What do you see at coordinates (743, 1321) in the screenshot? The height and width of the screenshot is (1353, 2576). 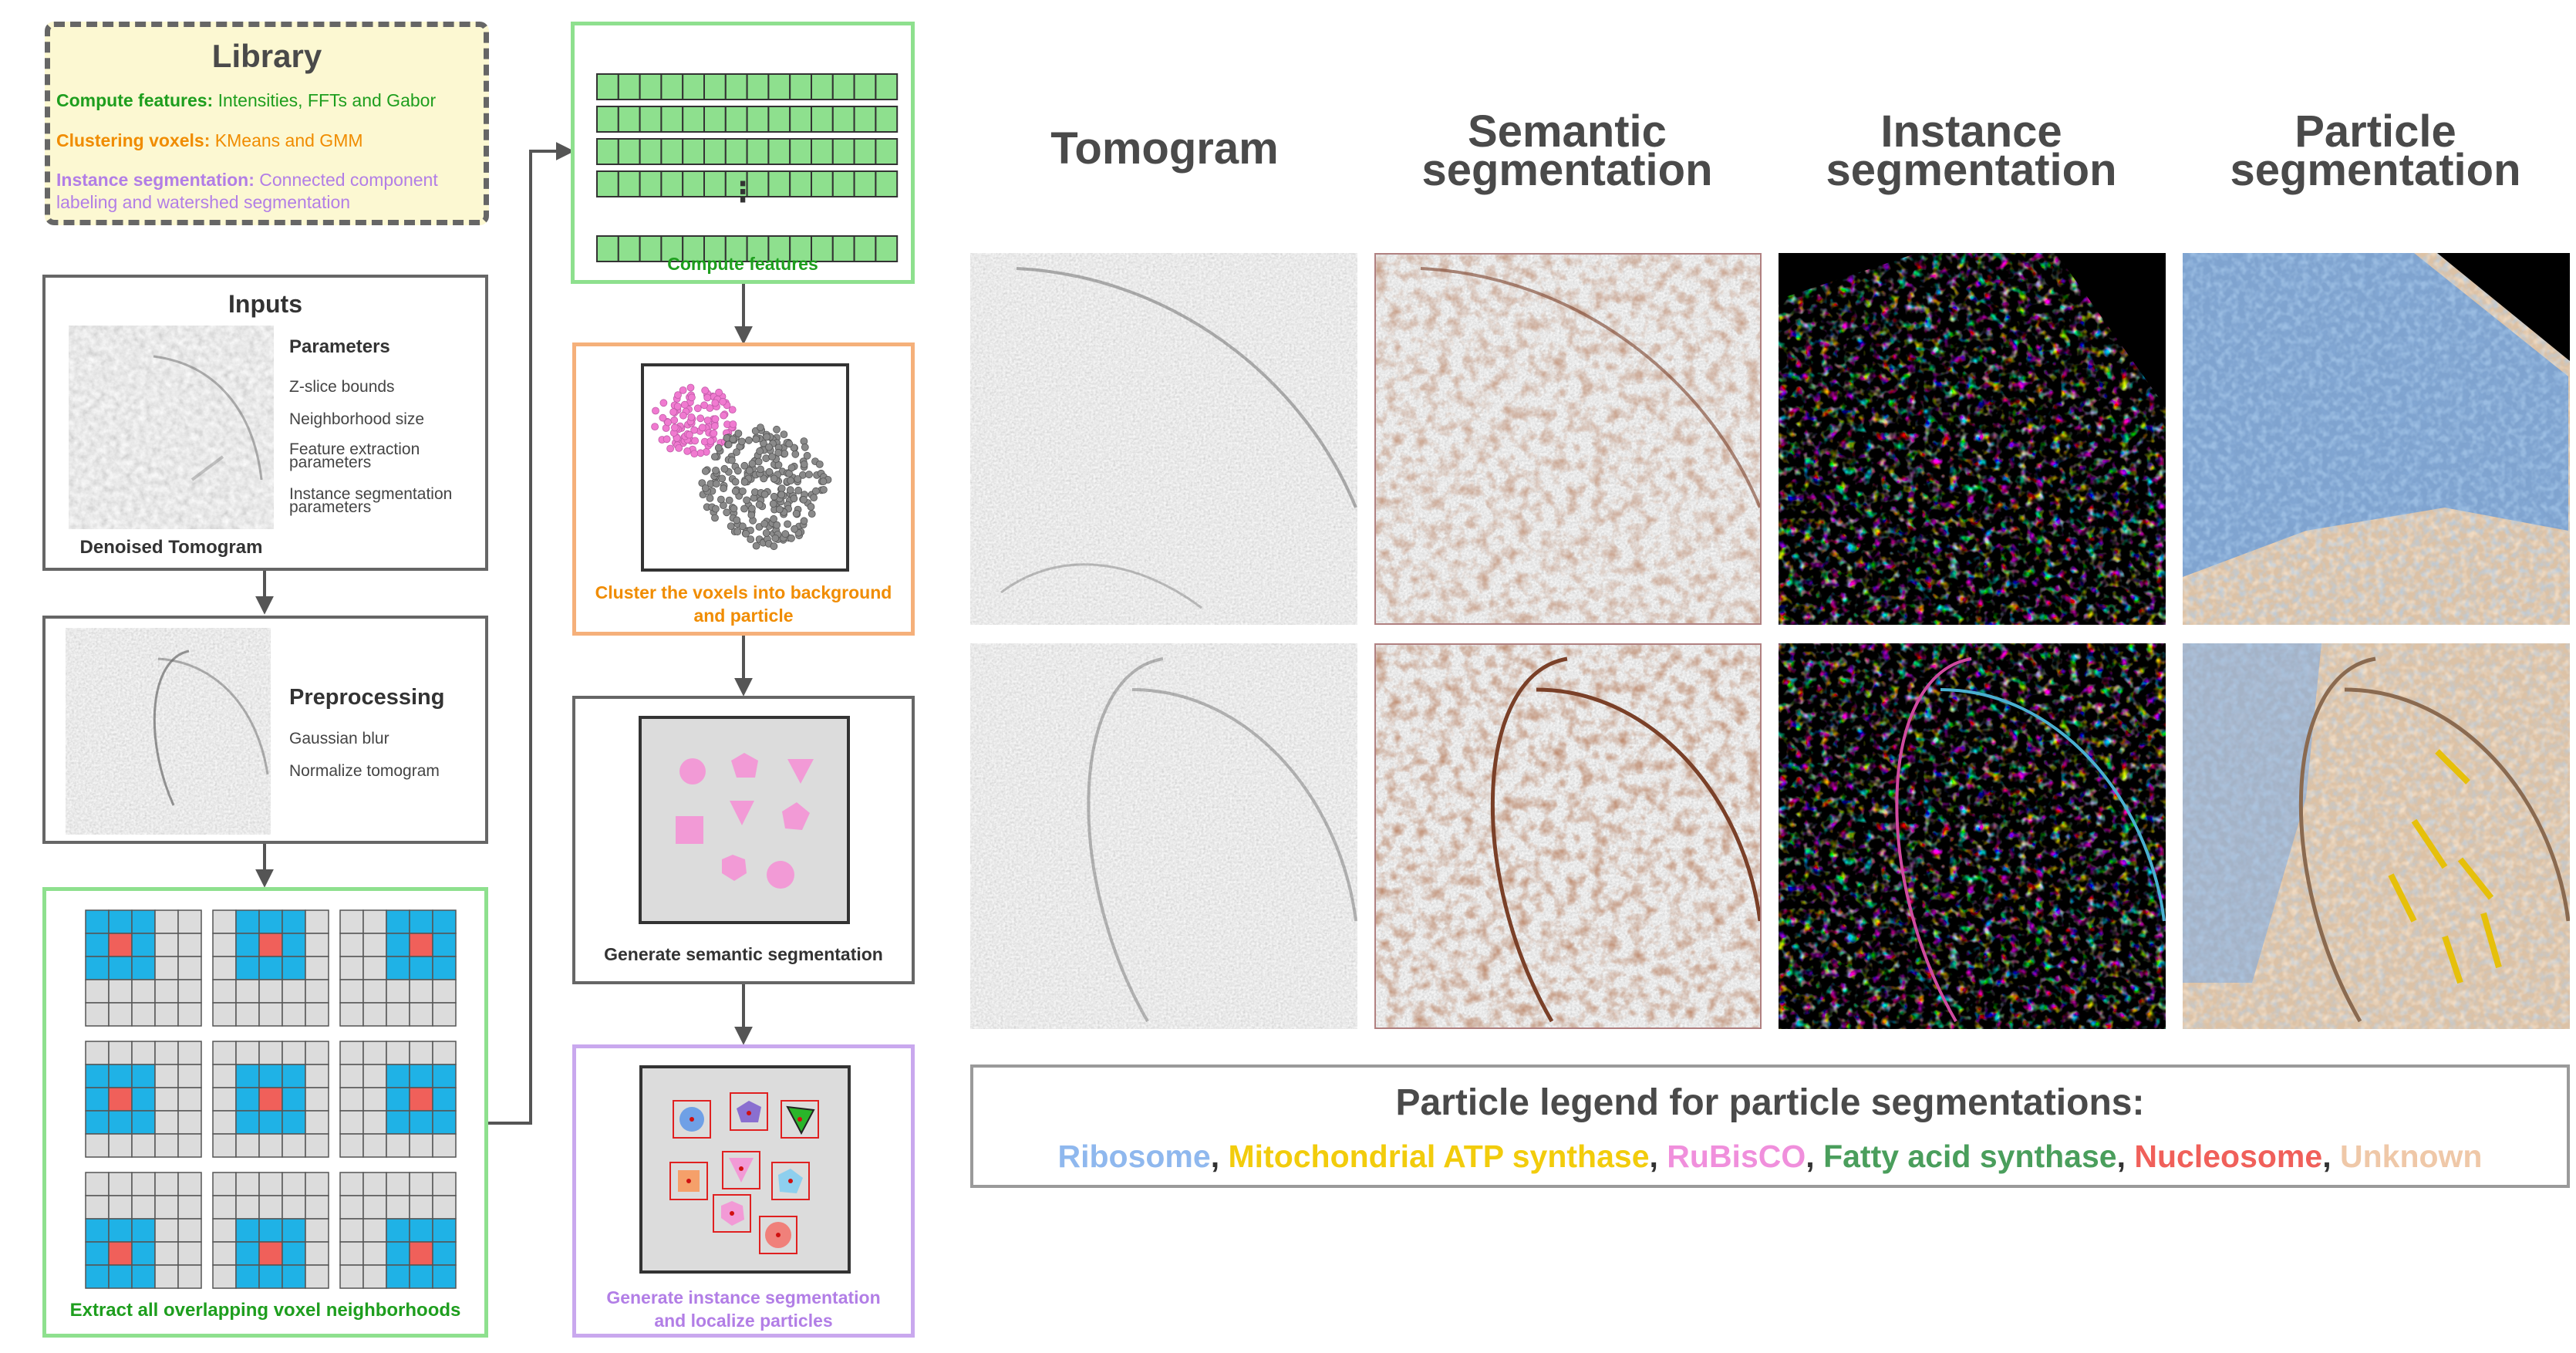 I see `instance-caption-2: and localize particles` at bounding box center [743, 1321].